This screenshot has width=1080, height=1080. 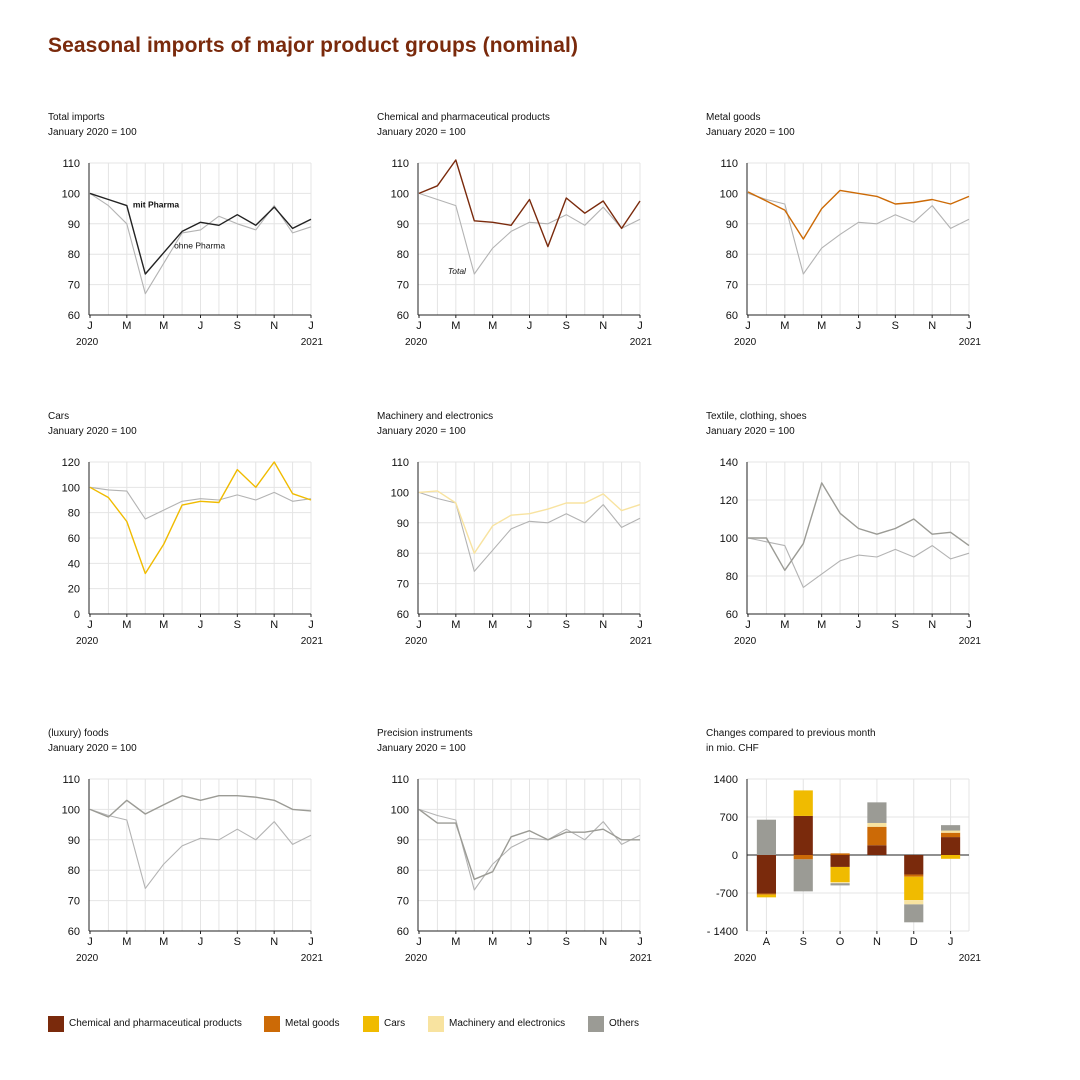 What do you see at coordinates (729, 501) in the screenshot?
I see `y-tick-label: 120` at bounding box center [729, 501].